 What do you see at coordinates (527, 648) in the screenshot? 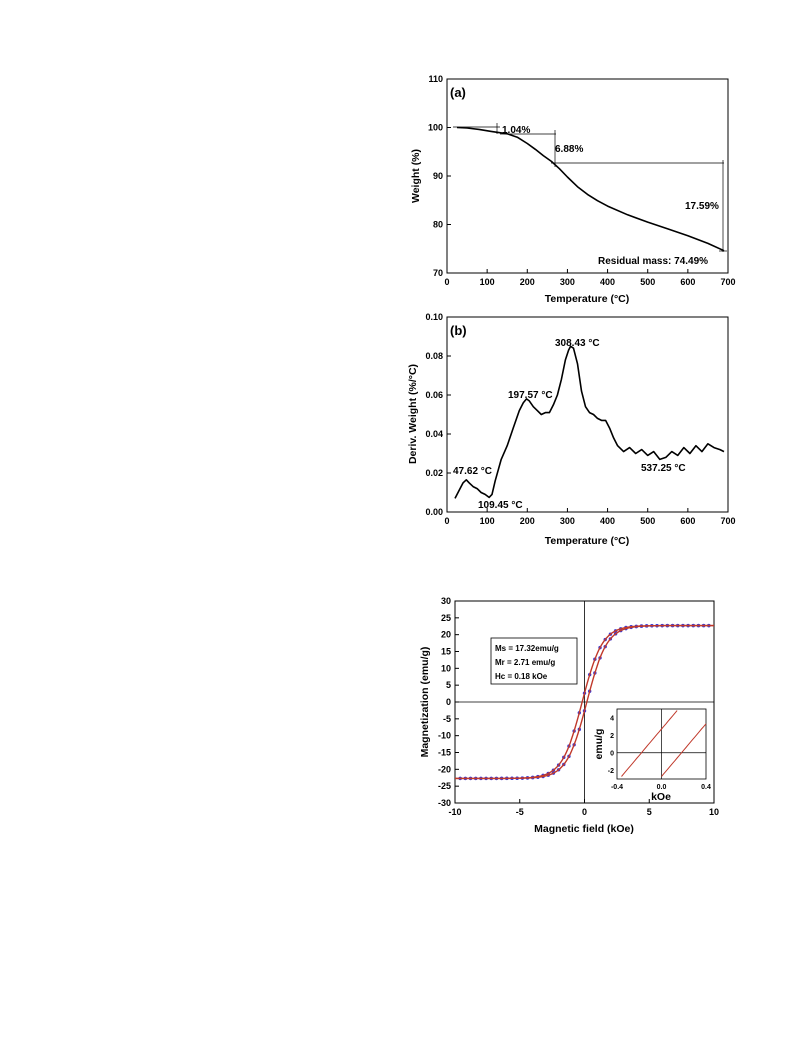
I see `mh-ms-text: Ms = 17.32emu/g` at bounding box center [527, 648].